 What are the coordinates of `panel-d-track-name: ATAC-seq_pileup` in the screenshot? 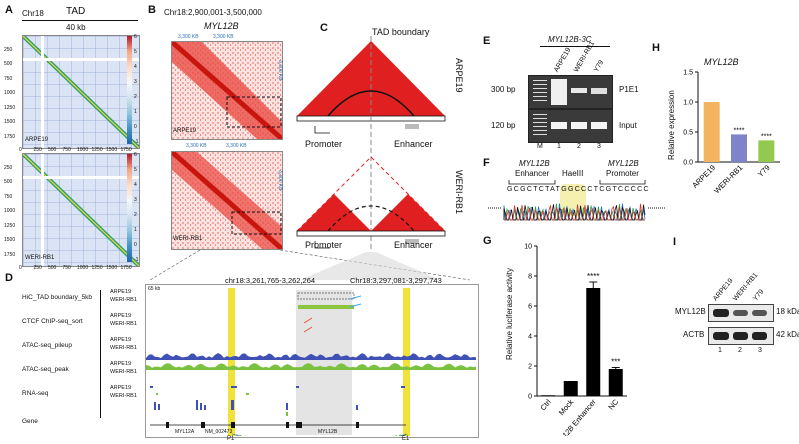 It's located at (47, 345).